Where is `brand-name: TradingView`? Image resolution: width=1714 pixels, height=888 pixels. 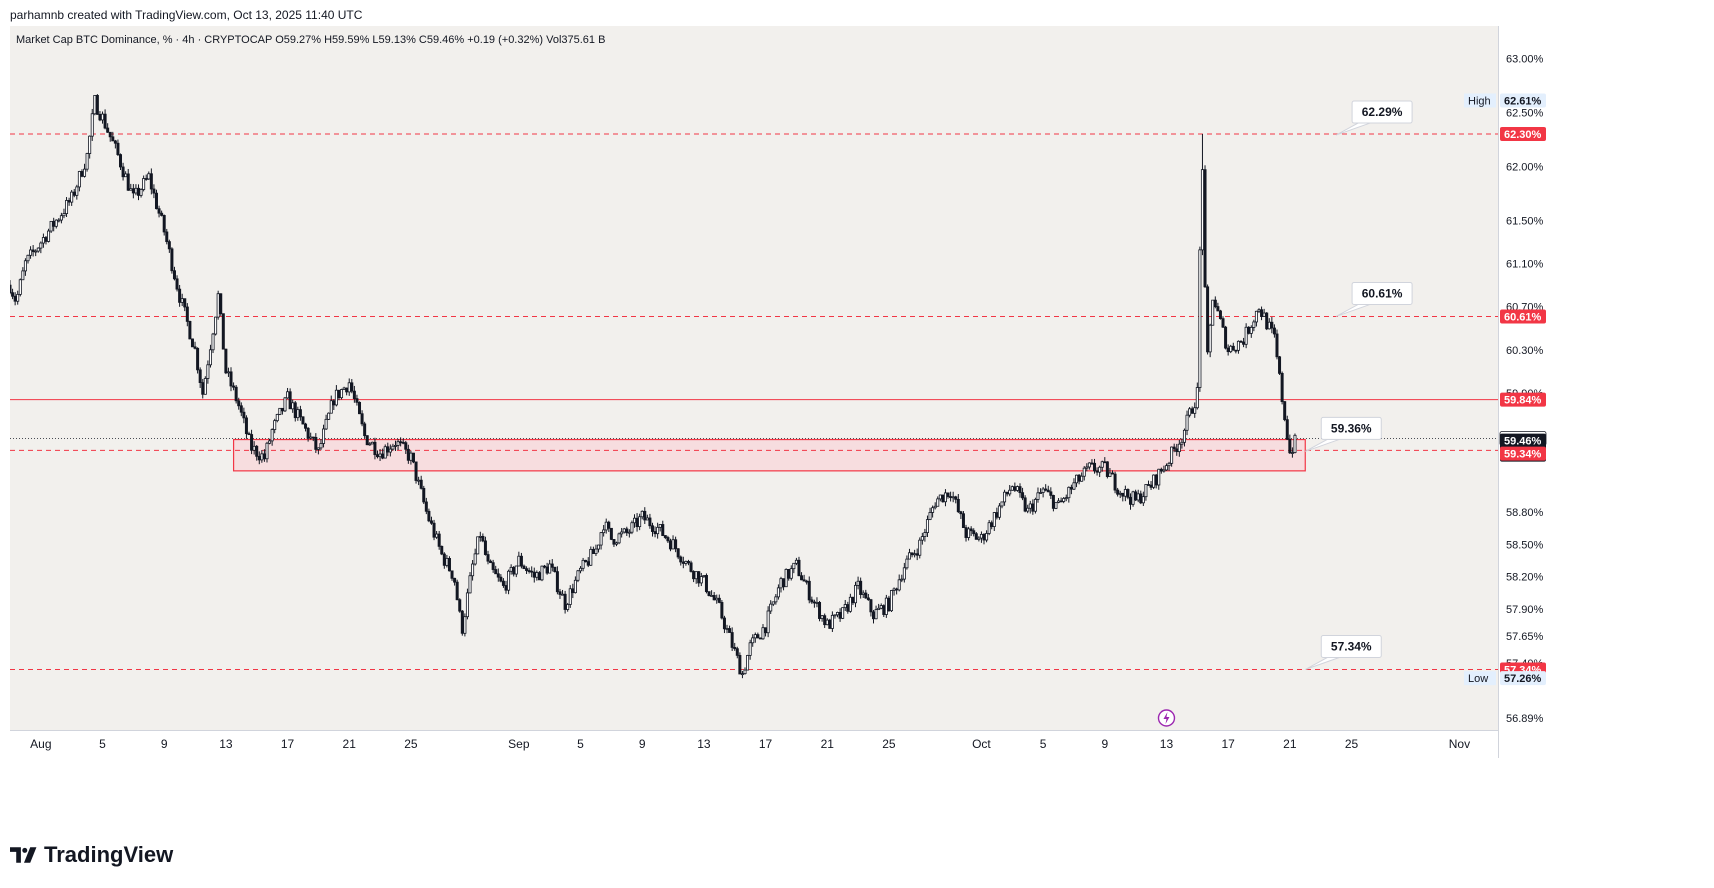 brand-name: TradingView is located at coordinates (109, 854).